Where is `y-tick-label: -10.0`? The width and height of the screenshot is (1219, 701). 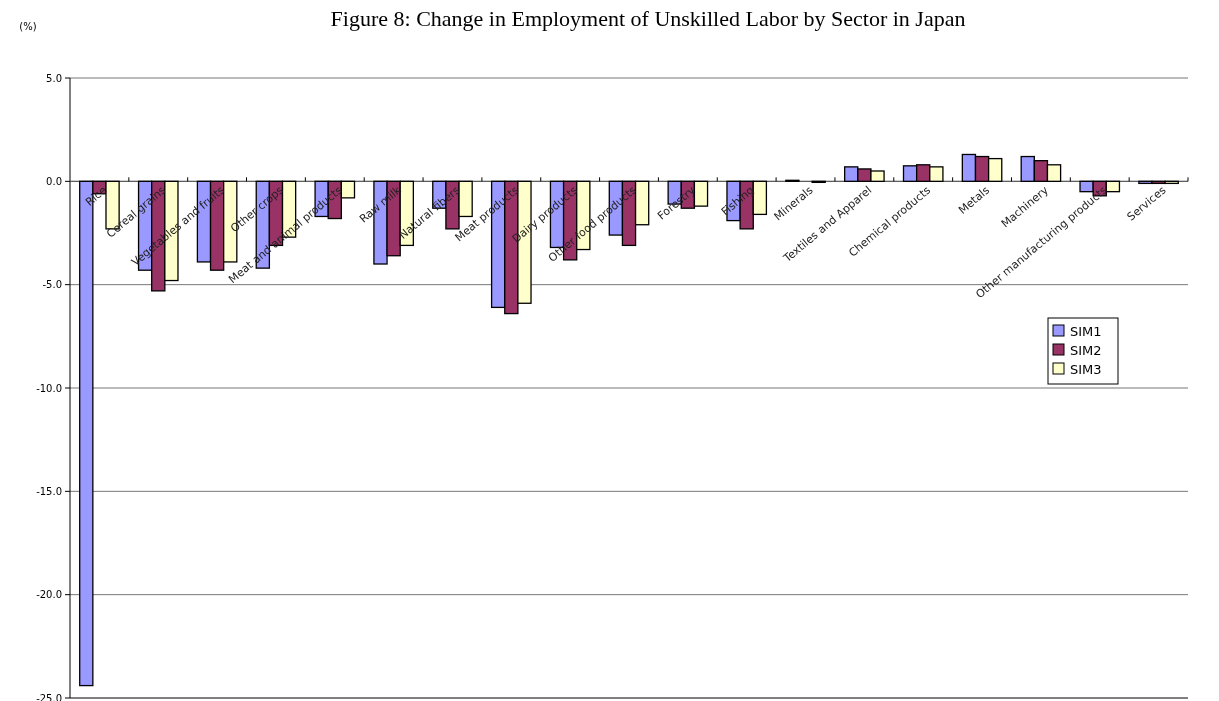
y-tick-label: -10.0 is located at coordinates (49, 388).